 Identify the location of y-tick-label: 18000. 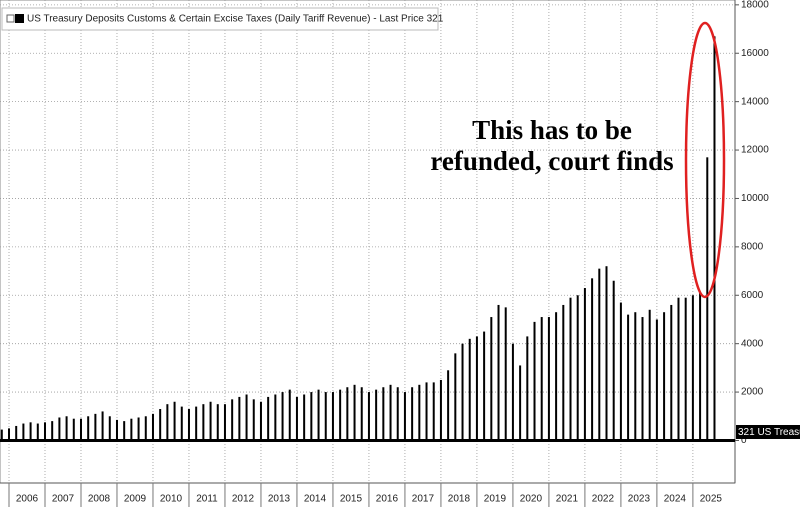
(755, 5).